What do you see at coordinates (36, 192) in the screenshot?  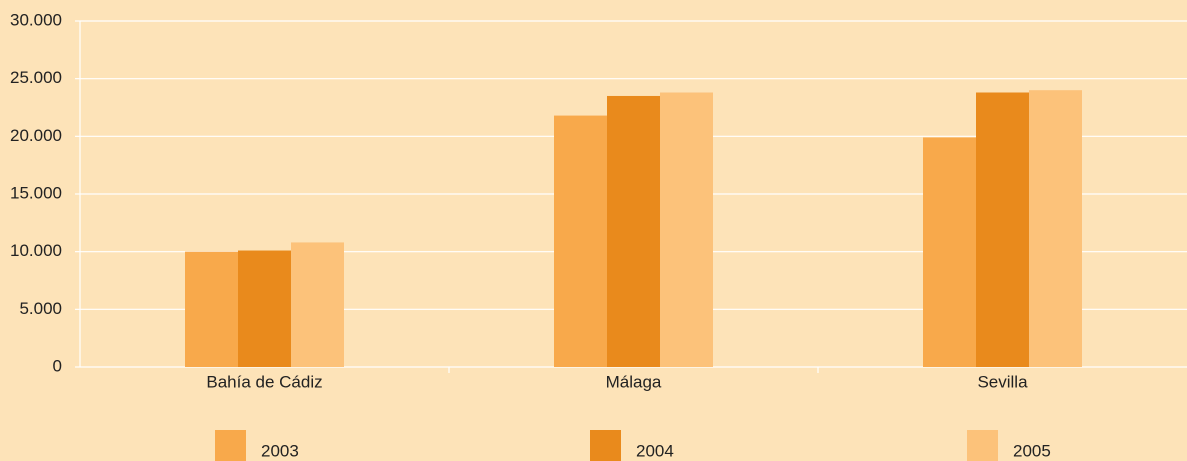 I see `y-tick-label: 15.000` at bounding box center [36, 192].